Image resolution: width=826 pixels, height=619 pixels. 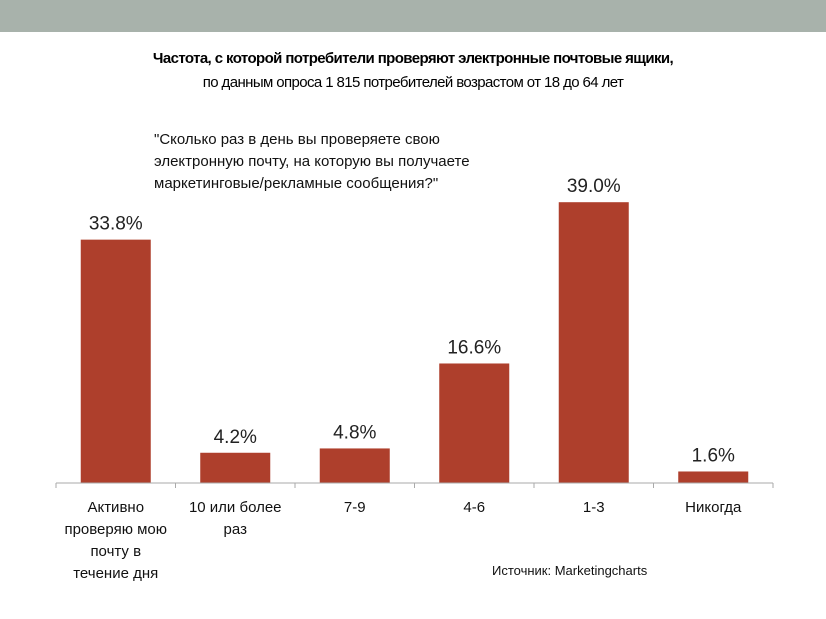 What do you see at coordinates (116, 224) in the screenshot?
I see `data-label: 33.8%` at bounding box center [116, 224].